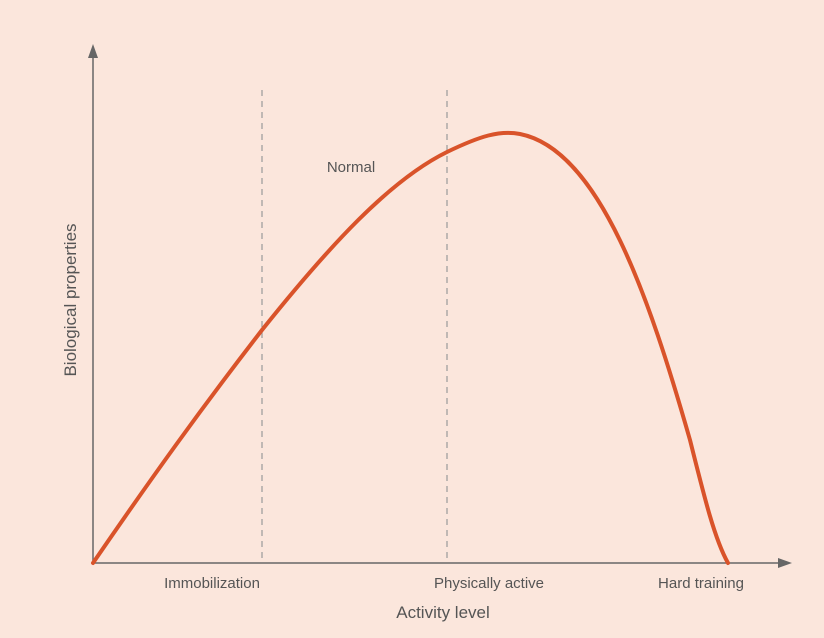 The height and width of the screenshot is (638, 824). Describe the element at coordinates (701, 583) in the screenshot. I see `x-label: Hard training` at that location.